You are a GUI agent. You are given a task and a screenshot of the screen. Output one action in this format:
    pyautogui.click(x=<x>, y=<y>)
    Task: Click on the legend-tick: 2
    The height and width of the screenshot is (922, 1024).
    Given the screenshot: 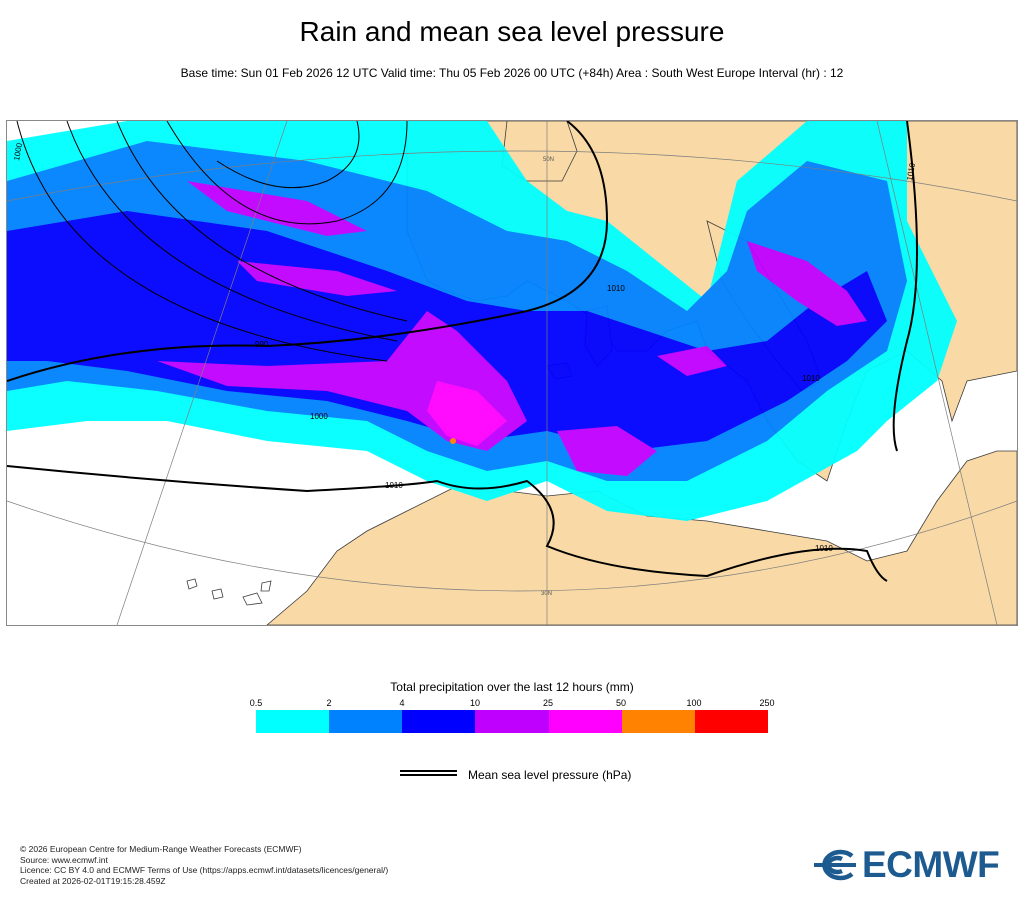 What is the action you would take?
    pyautogui.click(x=329, y=703)
    